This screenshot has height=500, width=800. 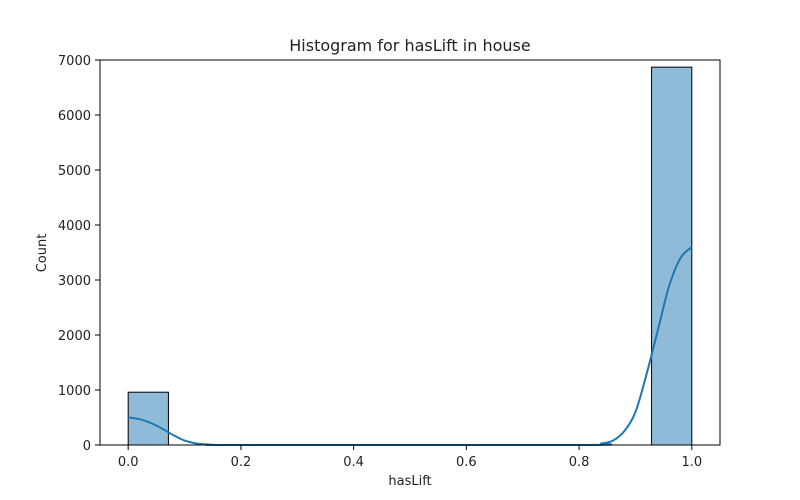 What do you see at coordinates (87, 446) in the screenshot?
I see `y-tick-label-0: 0` at bounding box center [87, 446].